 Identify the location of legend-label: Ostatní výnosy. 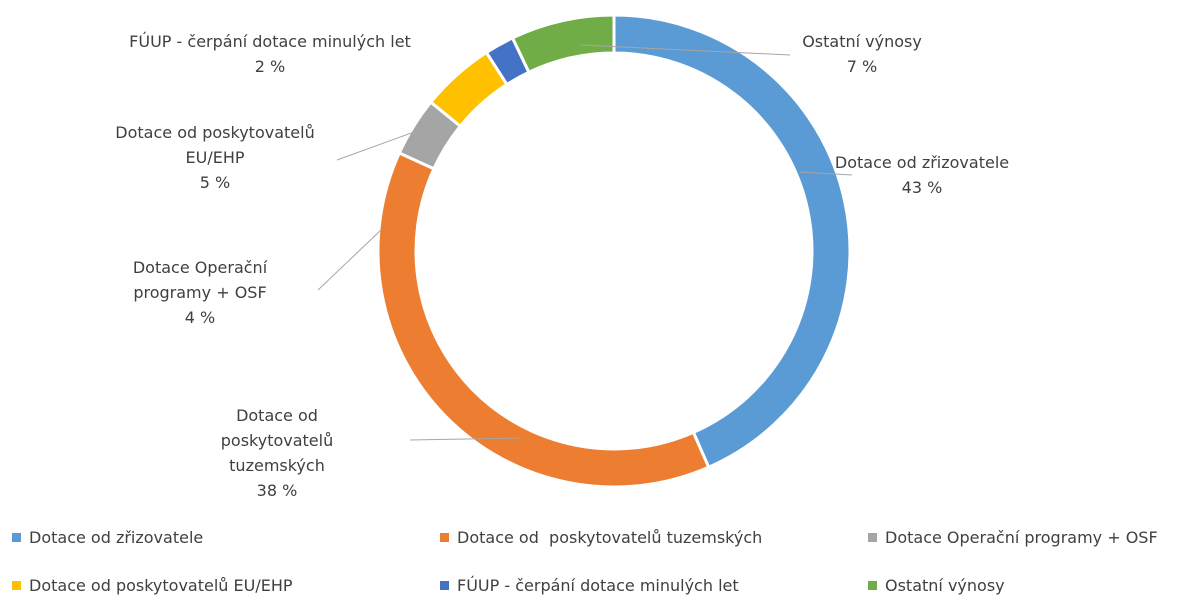
(945, 585).